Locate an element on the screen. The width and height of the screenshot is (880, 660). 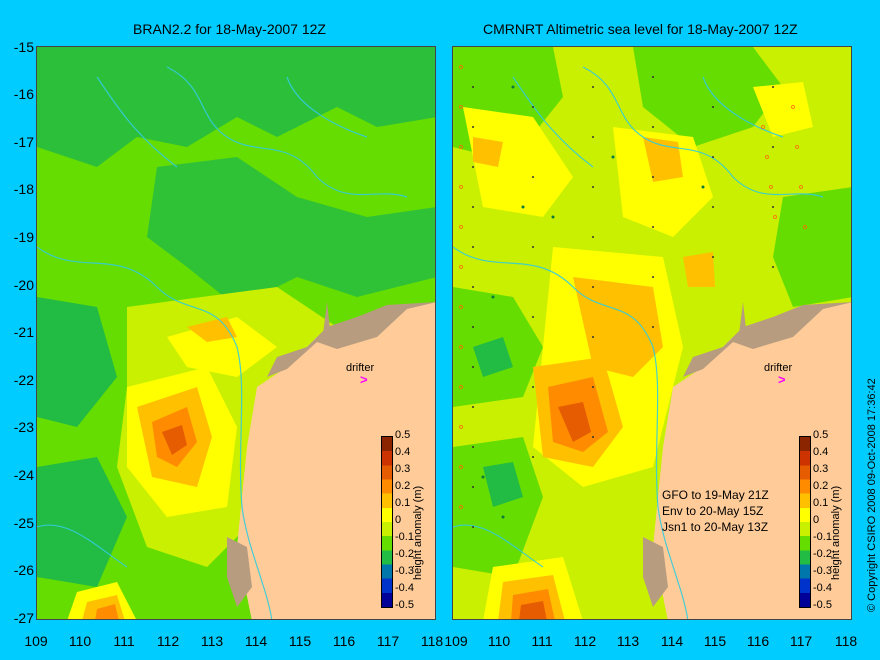
colorbar-tick-right: 0.4 is located at coordinates (821, 452).